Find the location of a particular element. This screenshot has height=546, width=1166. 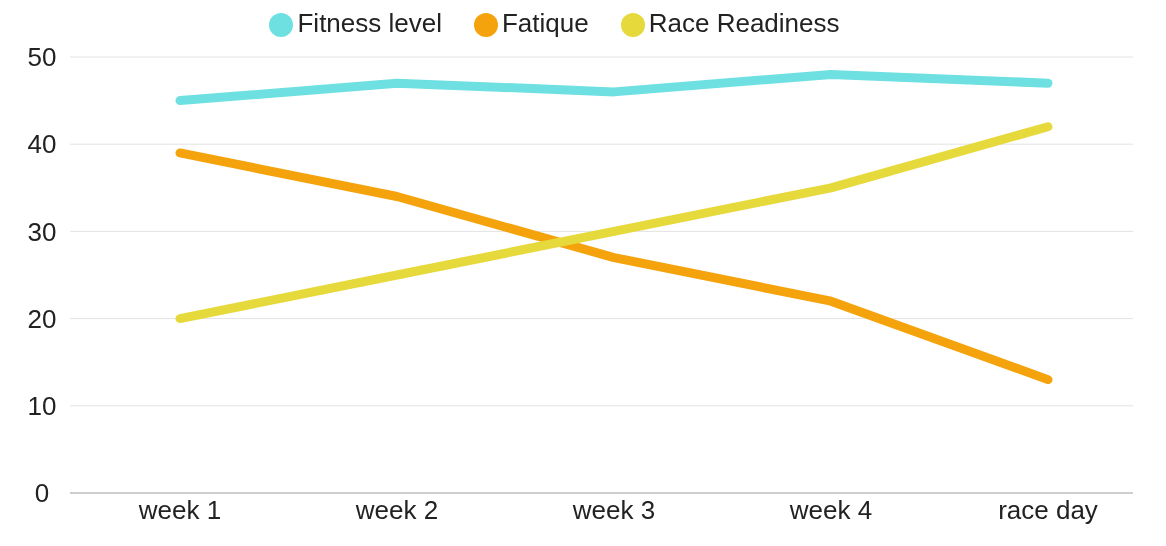

x-tick-label: week 1 is located at coordinates (179, 510).